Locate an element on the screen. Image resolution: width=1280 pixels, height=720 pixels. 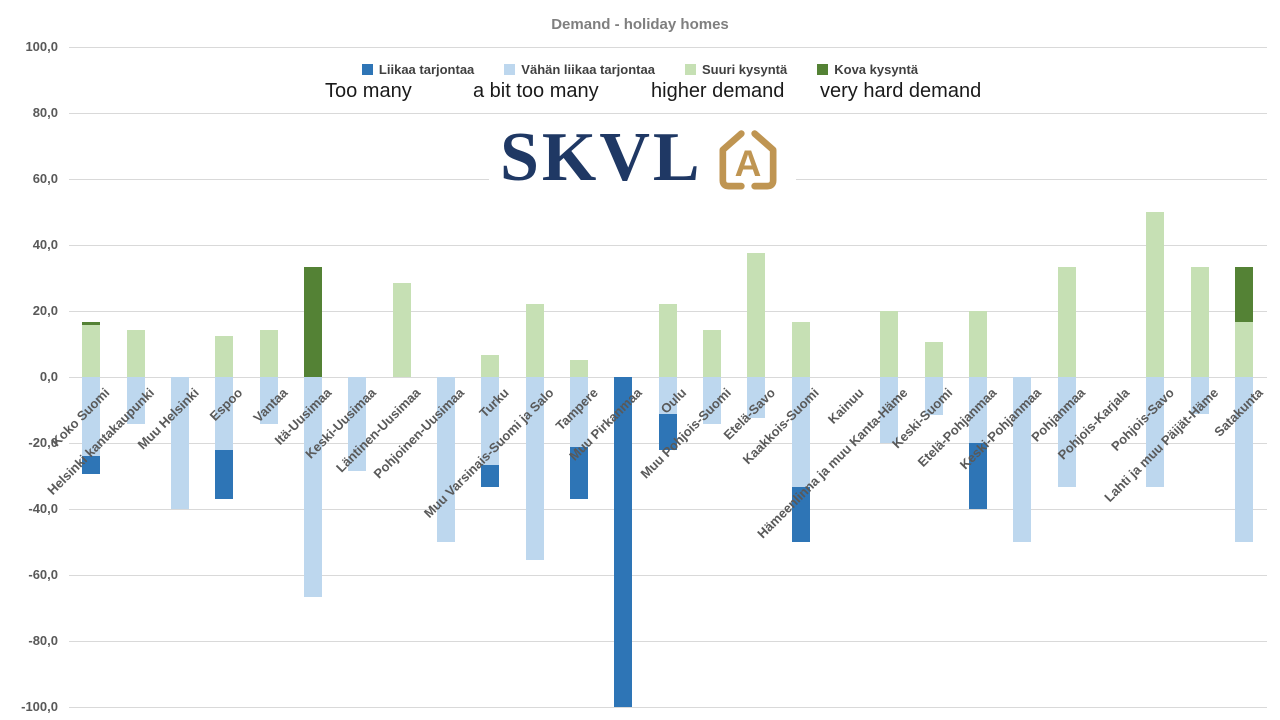
y-axis-tick-label: -80,0 is located at coordinates (43, 640).